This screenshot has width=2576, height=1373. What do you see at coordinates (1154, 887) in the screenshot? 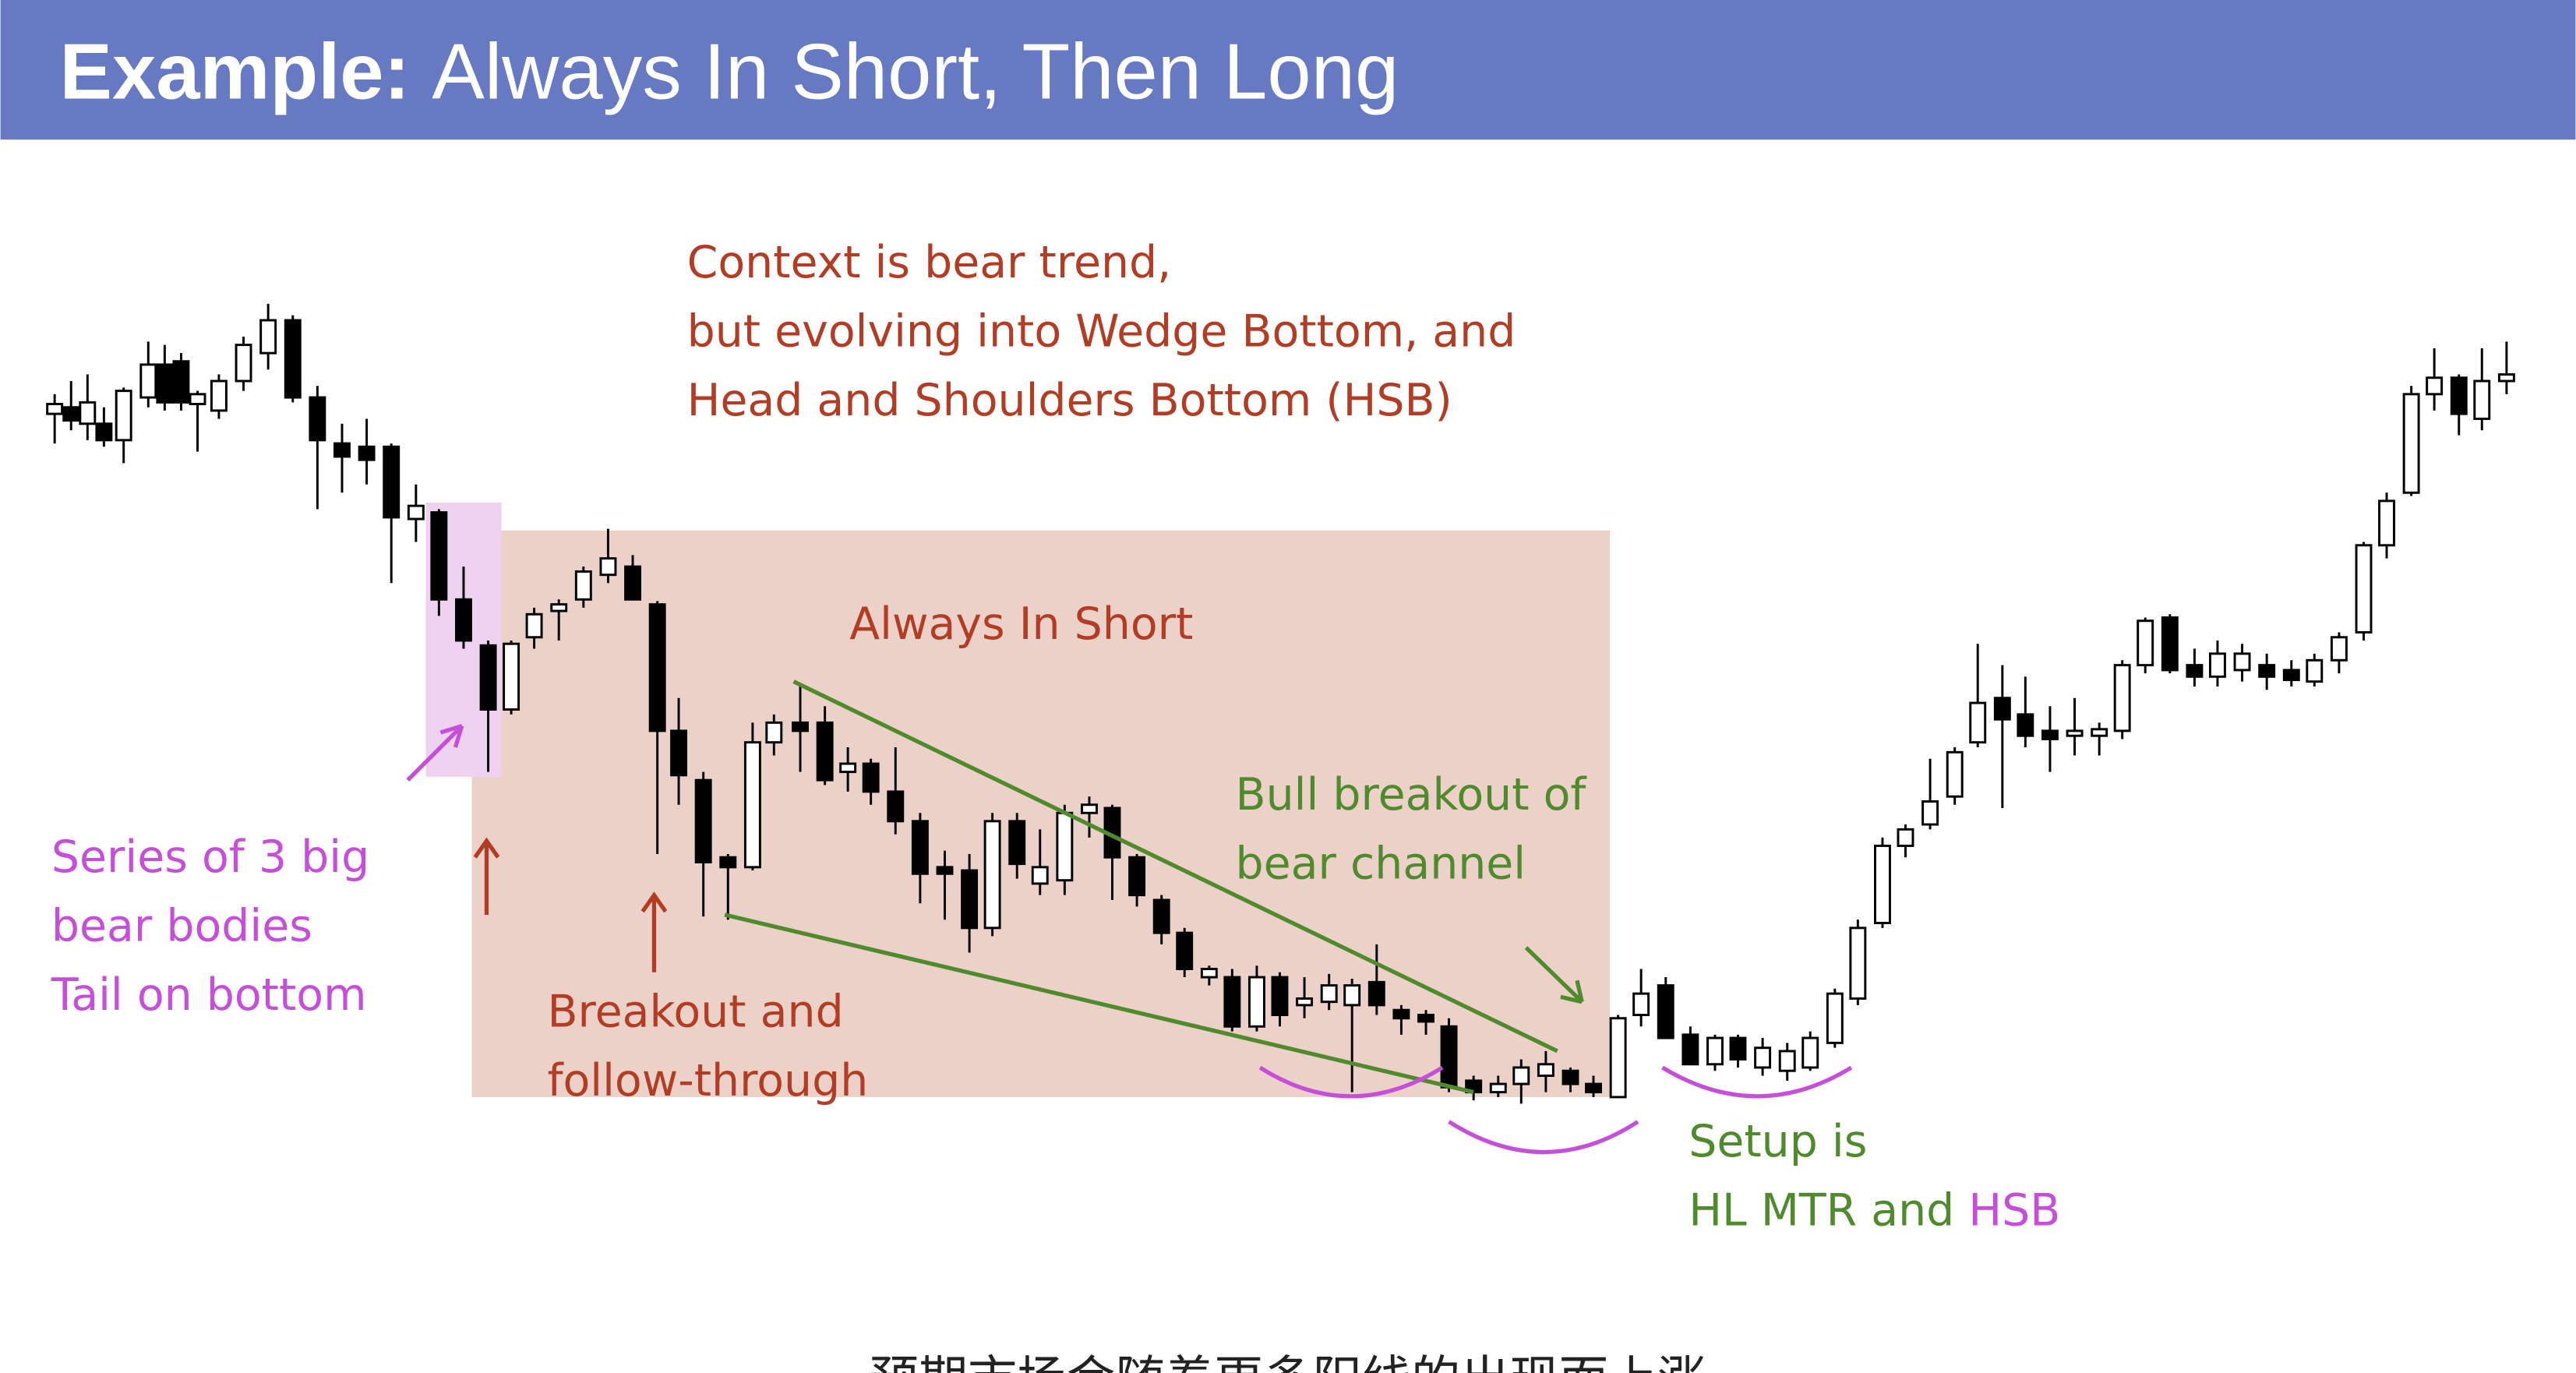
I see `wedge-lines` at bounding box center [1154, 887].